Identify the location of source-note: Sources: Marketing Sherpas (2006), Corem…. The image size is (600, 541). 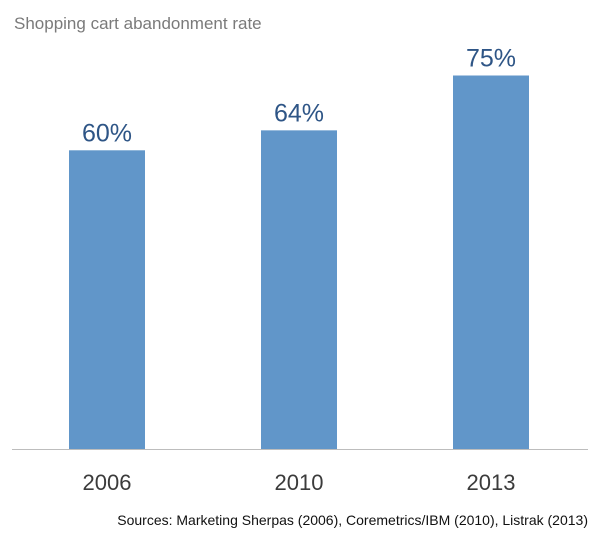
(352, 520).